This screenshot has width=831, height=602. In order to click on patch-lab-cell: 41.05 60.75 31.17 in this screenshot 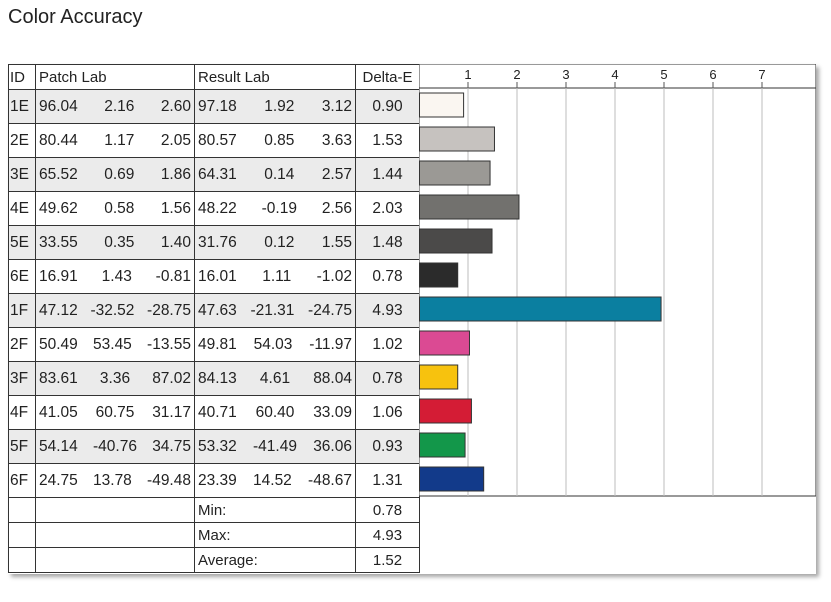, I will do `click(115, 412)`.